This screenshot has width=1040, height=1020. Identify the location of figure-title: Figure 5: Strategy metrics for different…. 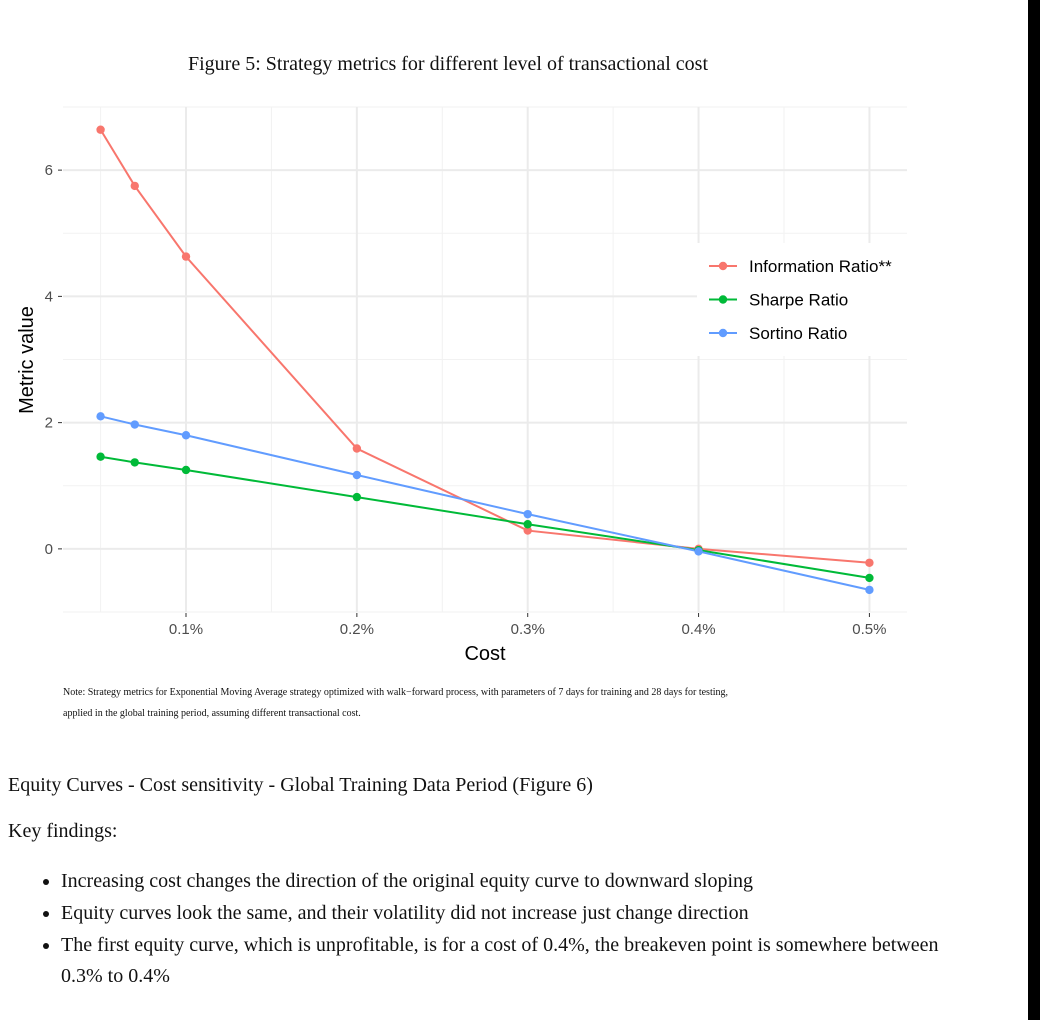
(448, 64).